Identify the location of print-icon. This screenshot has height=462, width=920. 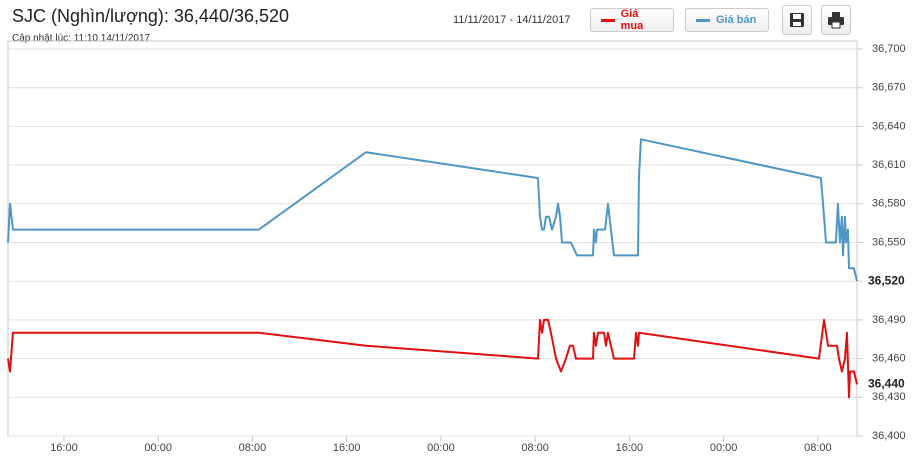
(836, 20).